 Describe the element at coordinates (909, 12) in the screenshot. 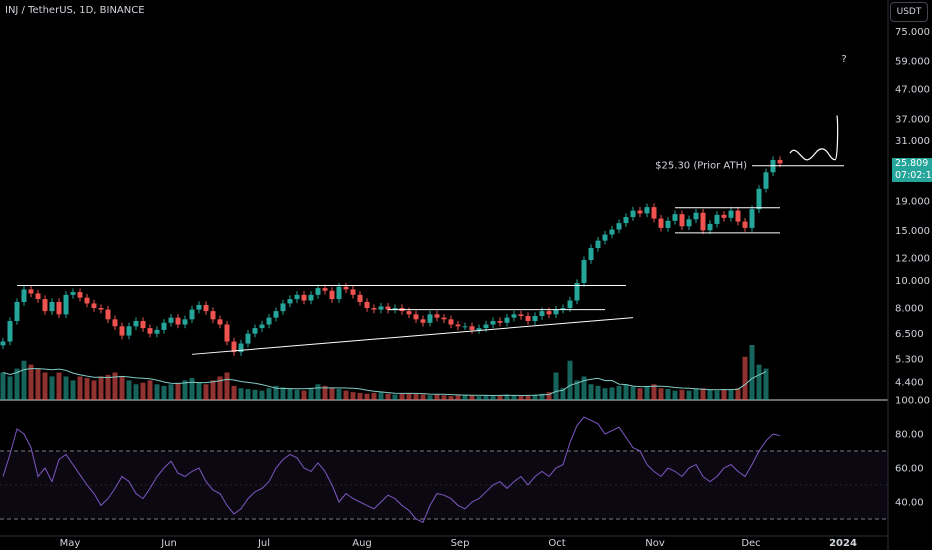

I see `currency-unit-button: USDT` at that location.